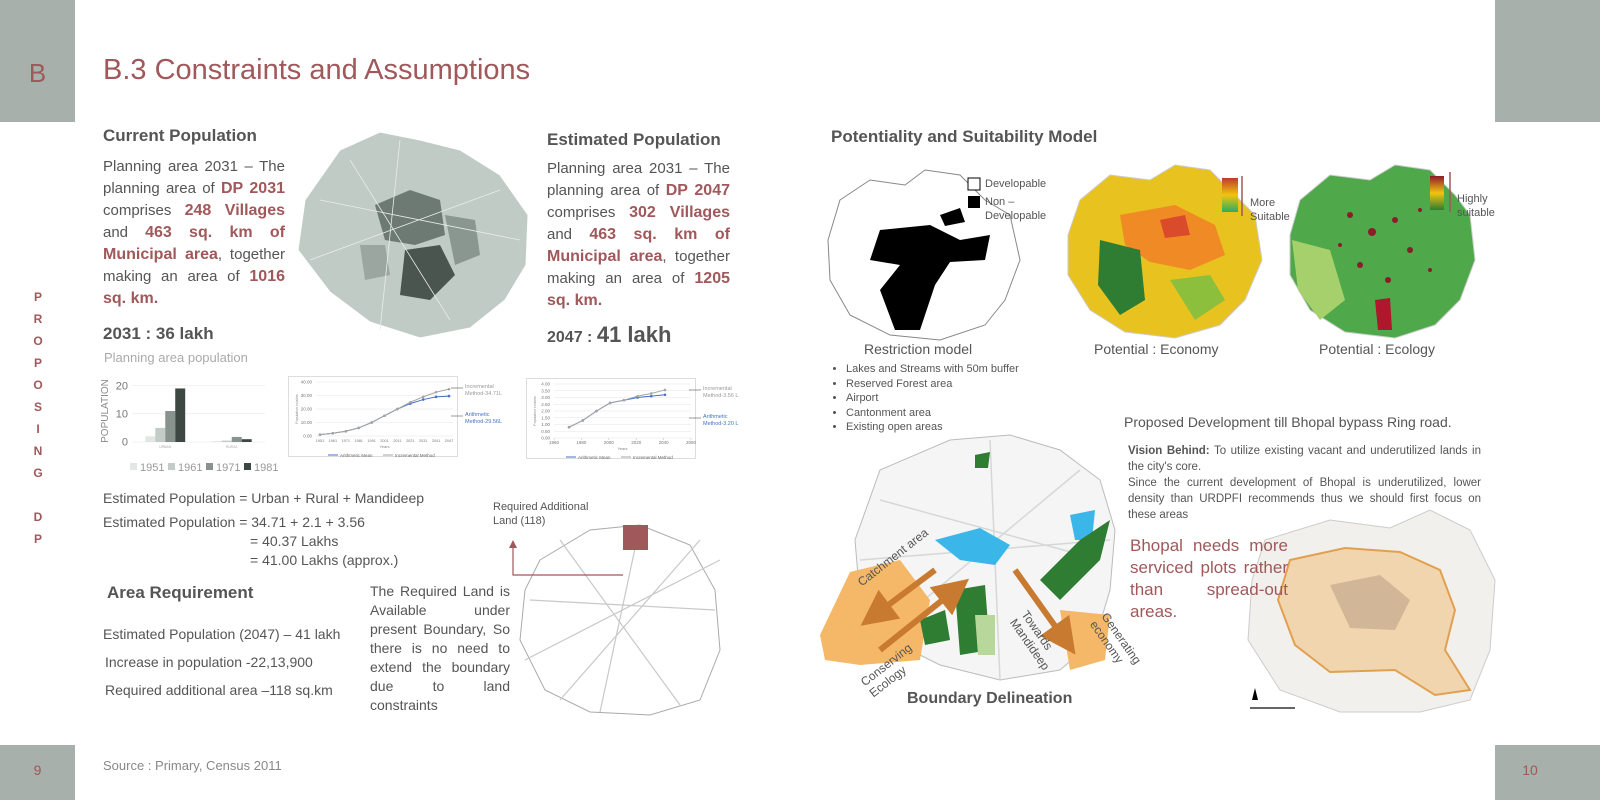 This screenshot has height=800, width=1600. I want to click on annotation: Incremental Method-34.71L, so click(483, 390).